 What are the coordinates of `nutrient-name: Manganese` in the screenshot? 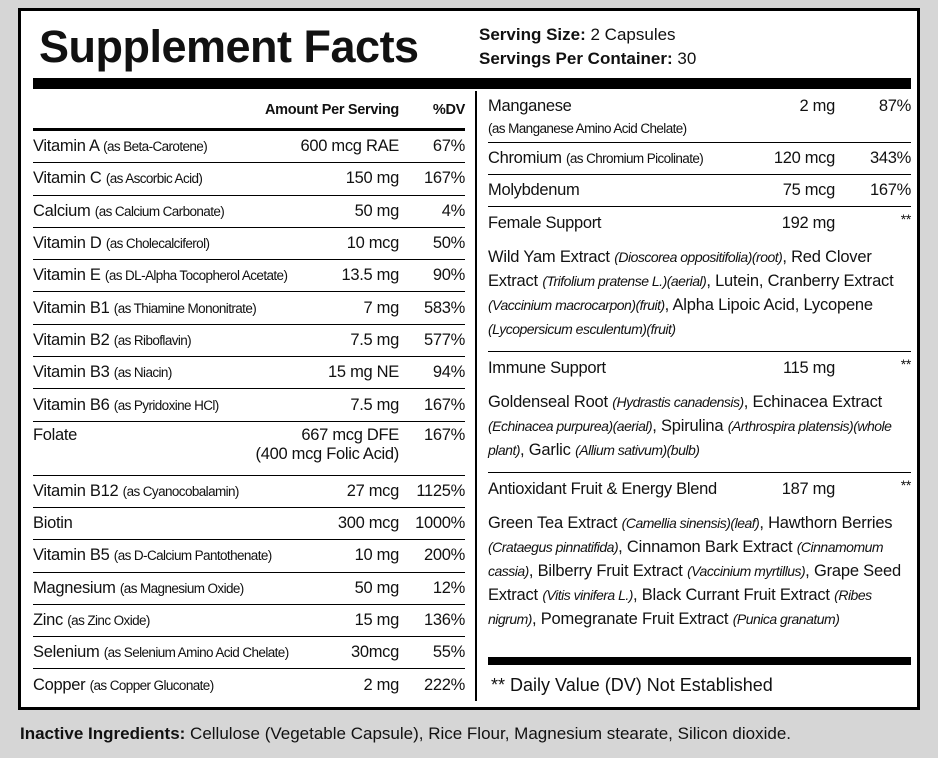 It's located at (530, 106).